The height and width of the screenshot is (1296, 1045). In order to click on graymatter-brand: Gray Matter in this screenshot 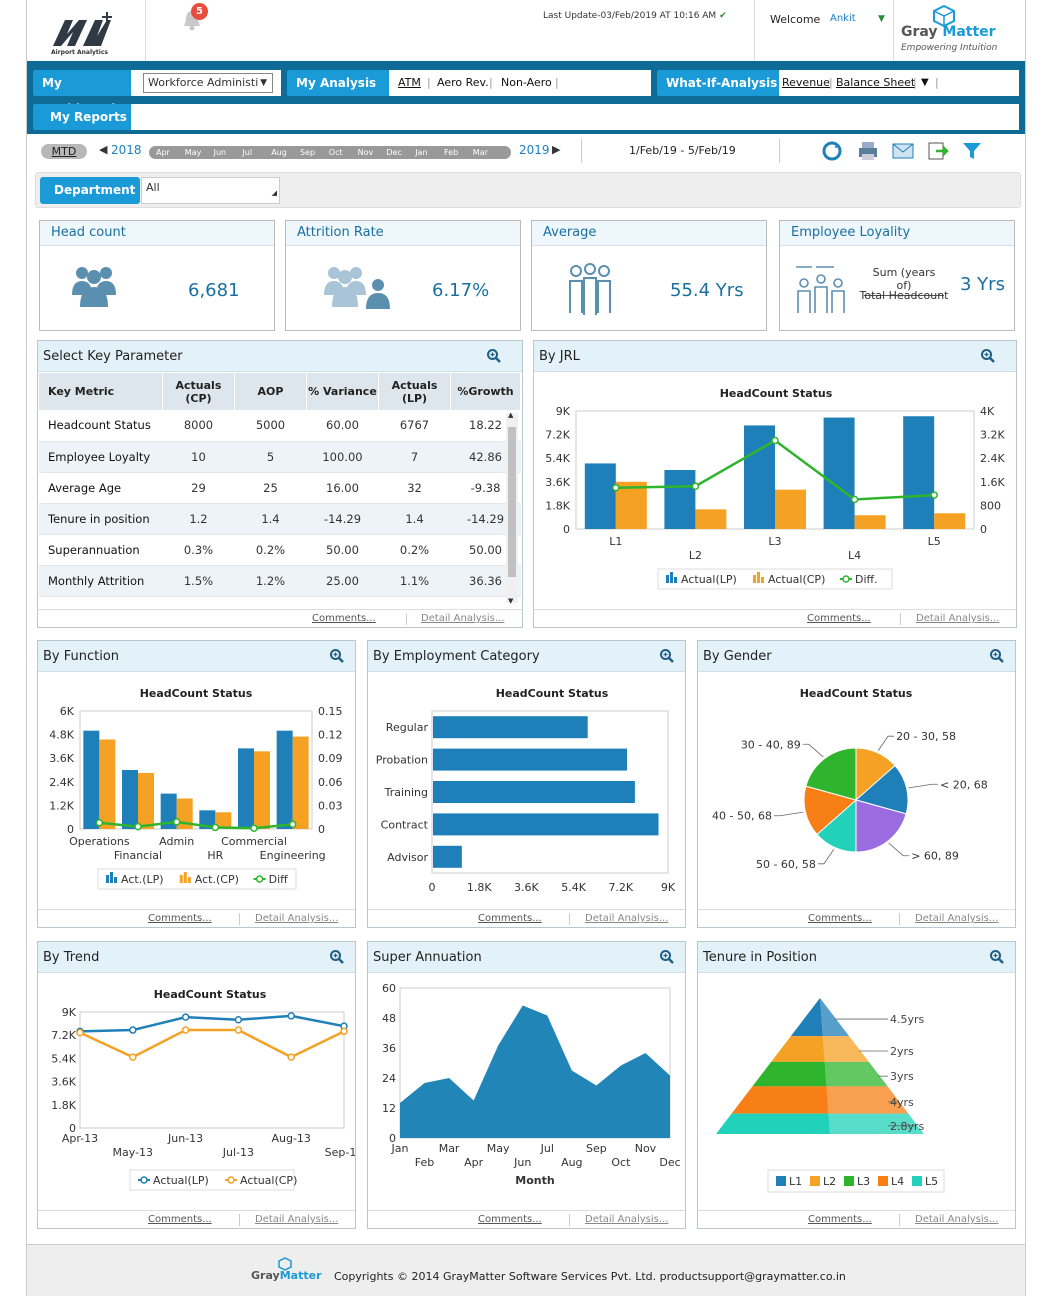, I will do `click(948, 32)`.